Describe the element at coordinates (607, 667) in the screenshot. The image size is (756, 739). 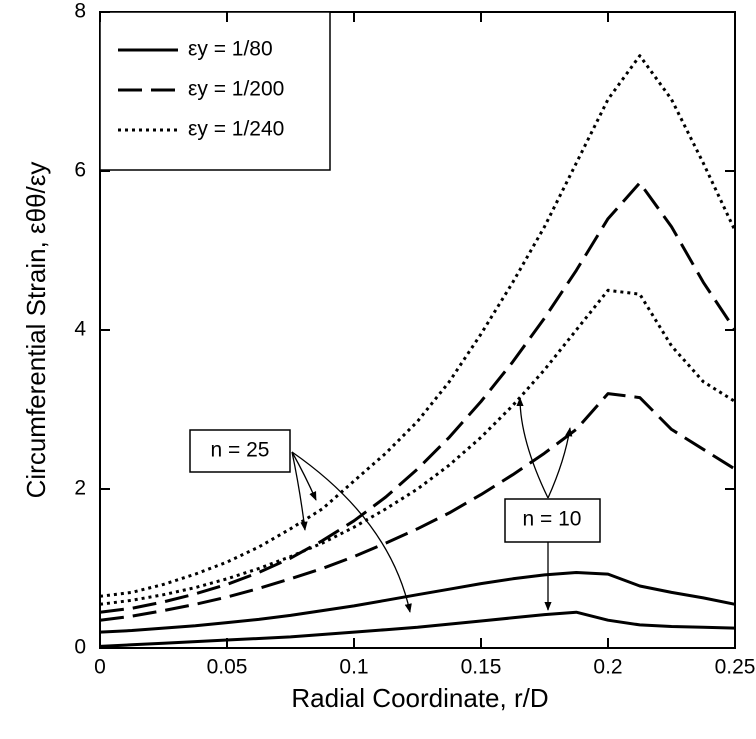
I see `x-tick-label: 0.2` at that location.